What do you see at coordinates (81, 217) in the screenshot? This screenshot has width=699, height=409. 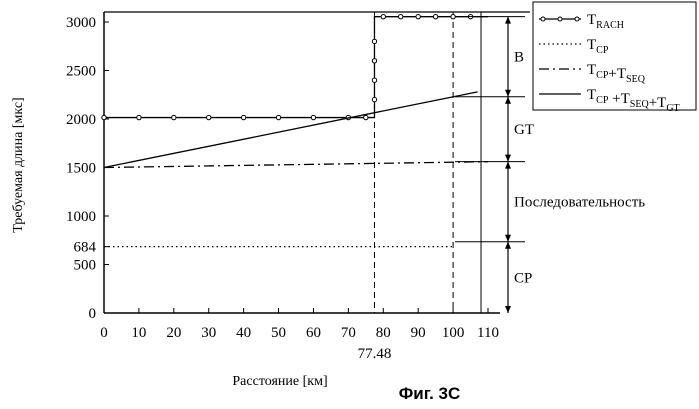 I see `y-tick-label: 1000` at bounding box center [81, 217].